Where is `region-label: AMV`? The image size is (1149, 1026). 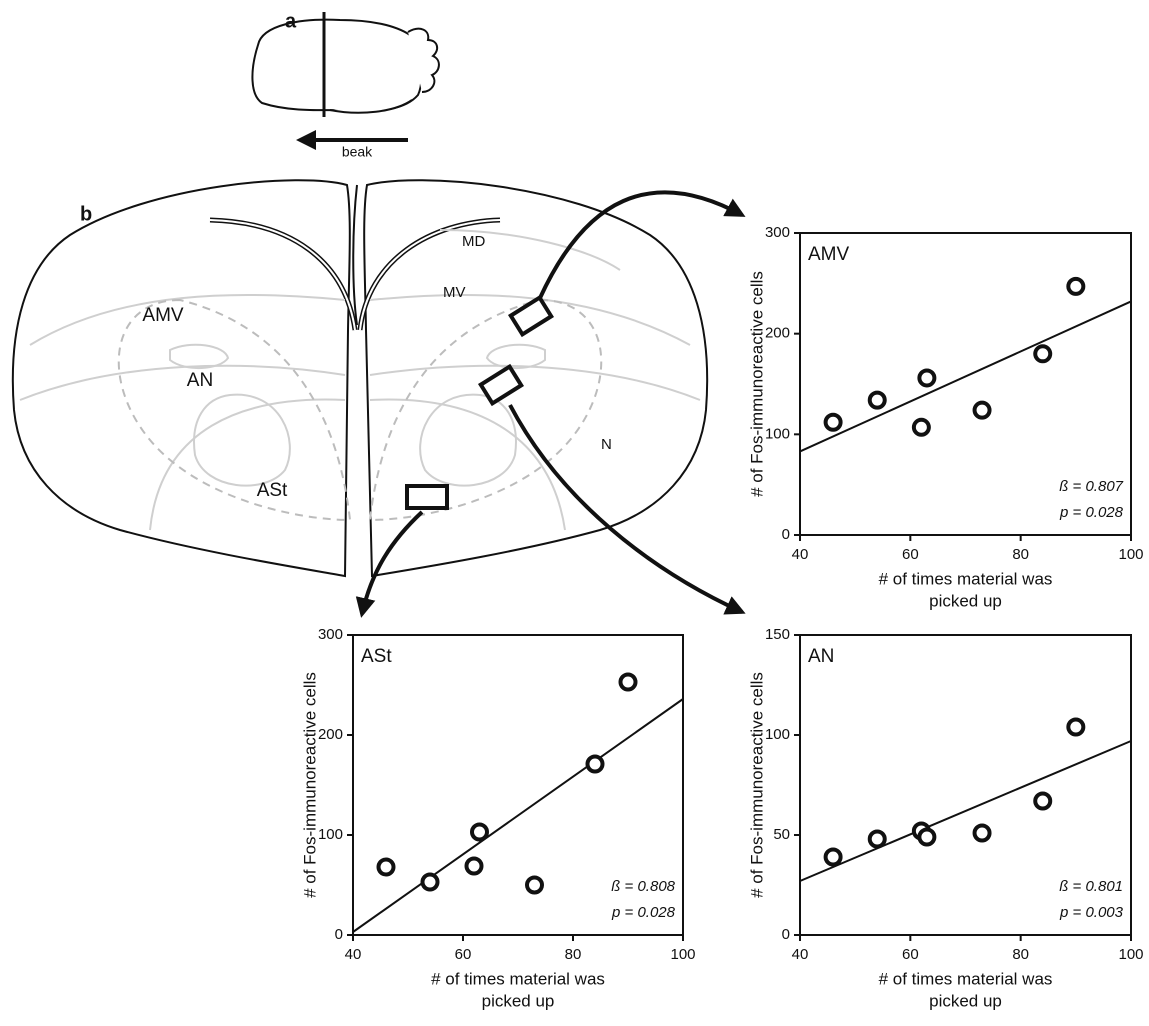
region-label: AMV is located at coordinates (163, 315).